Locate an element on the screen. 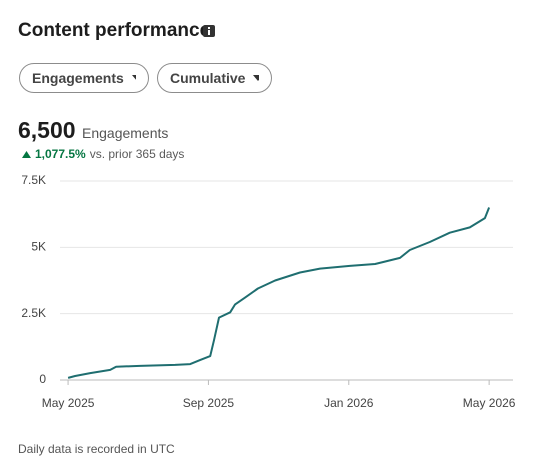  metric-dropdown: Engagements is located at coordinates (84, 78).